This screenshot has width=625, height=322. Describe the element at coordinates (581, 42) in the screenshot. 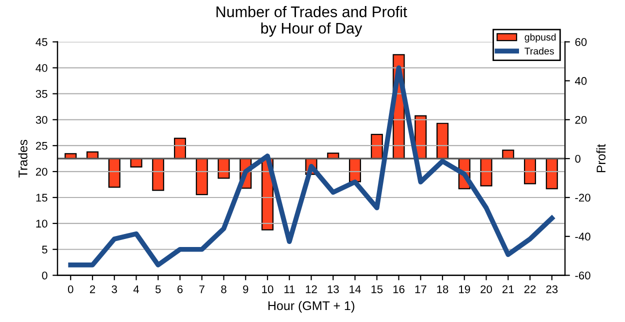

I see `y2-tick-label: 60` at that location.